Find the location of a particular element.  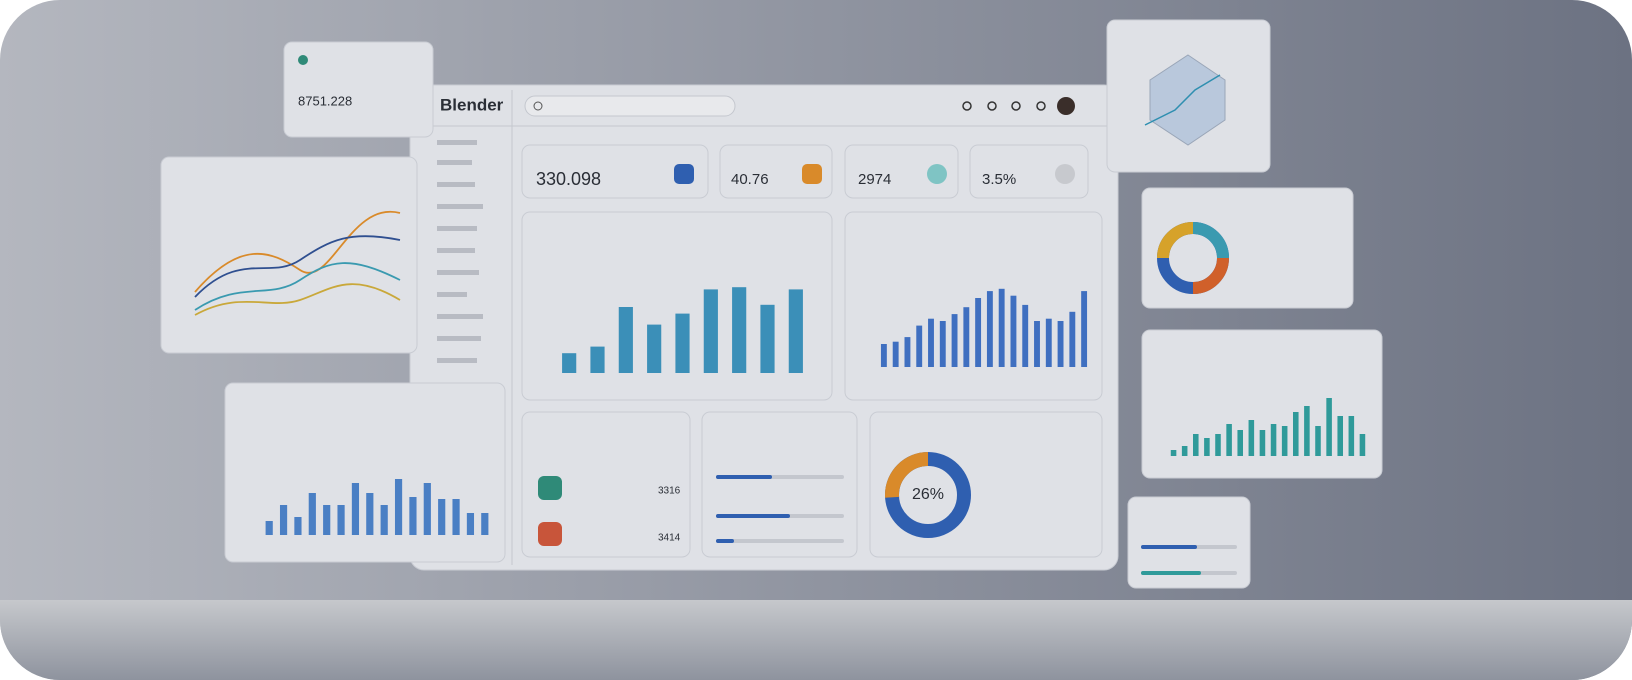

customer-value: 3414 is located at coordinates (669, 538).